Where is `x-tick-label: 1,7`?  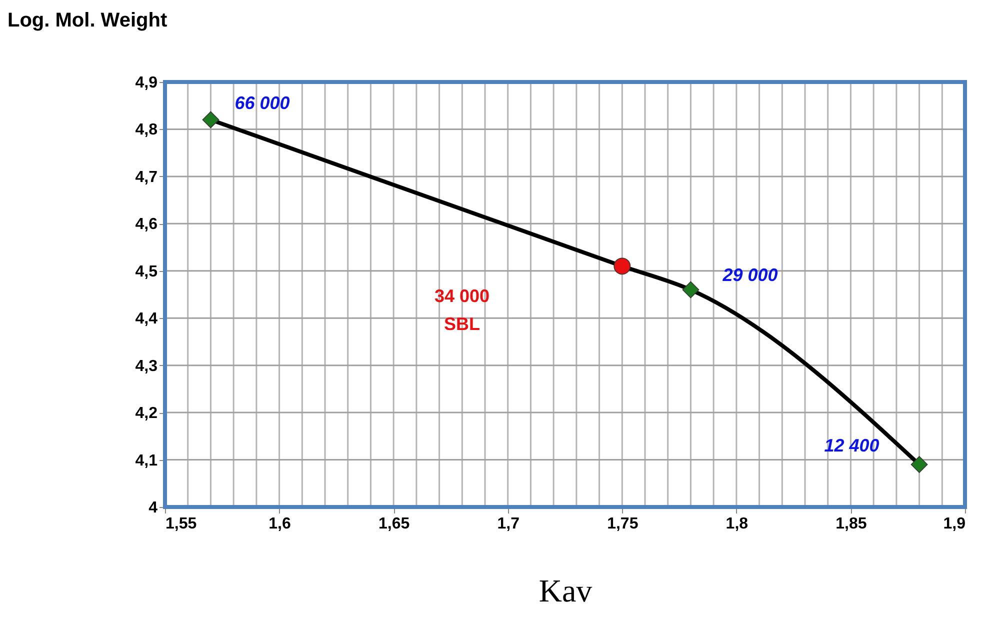
x-tick-label: 1,7 is located at coordinates (508, 524).